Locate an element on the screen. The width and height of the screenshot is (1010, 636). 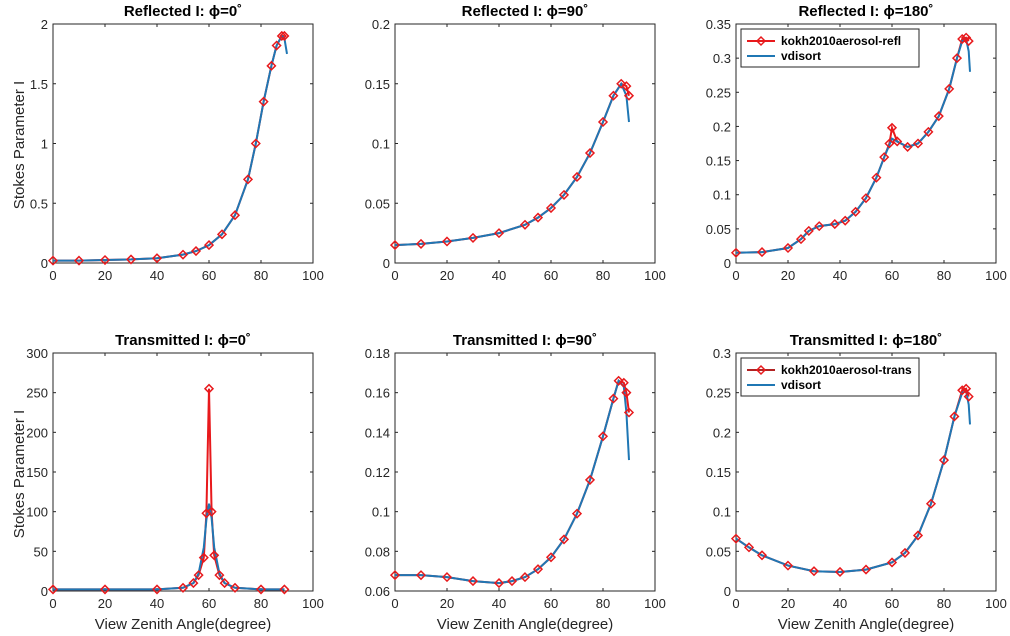
y-tick-label: 0.16 is located at coordinates (377, 393).